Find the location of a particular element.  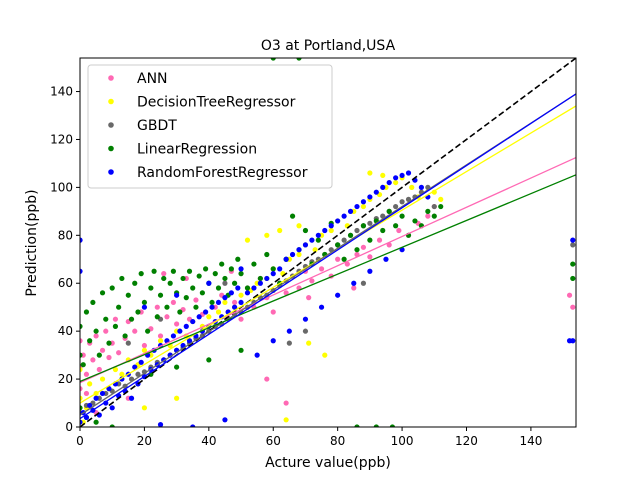

x-tick-label-1: 20 is located at coordinates (144, 441).